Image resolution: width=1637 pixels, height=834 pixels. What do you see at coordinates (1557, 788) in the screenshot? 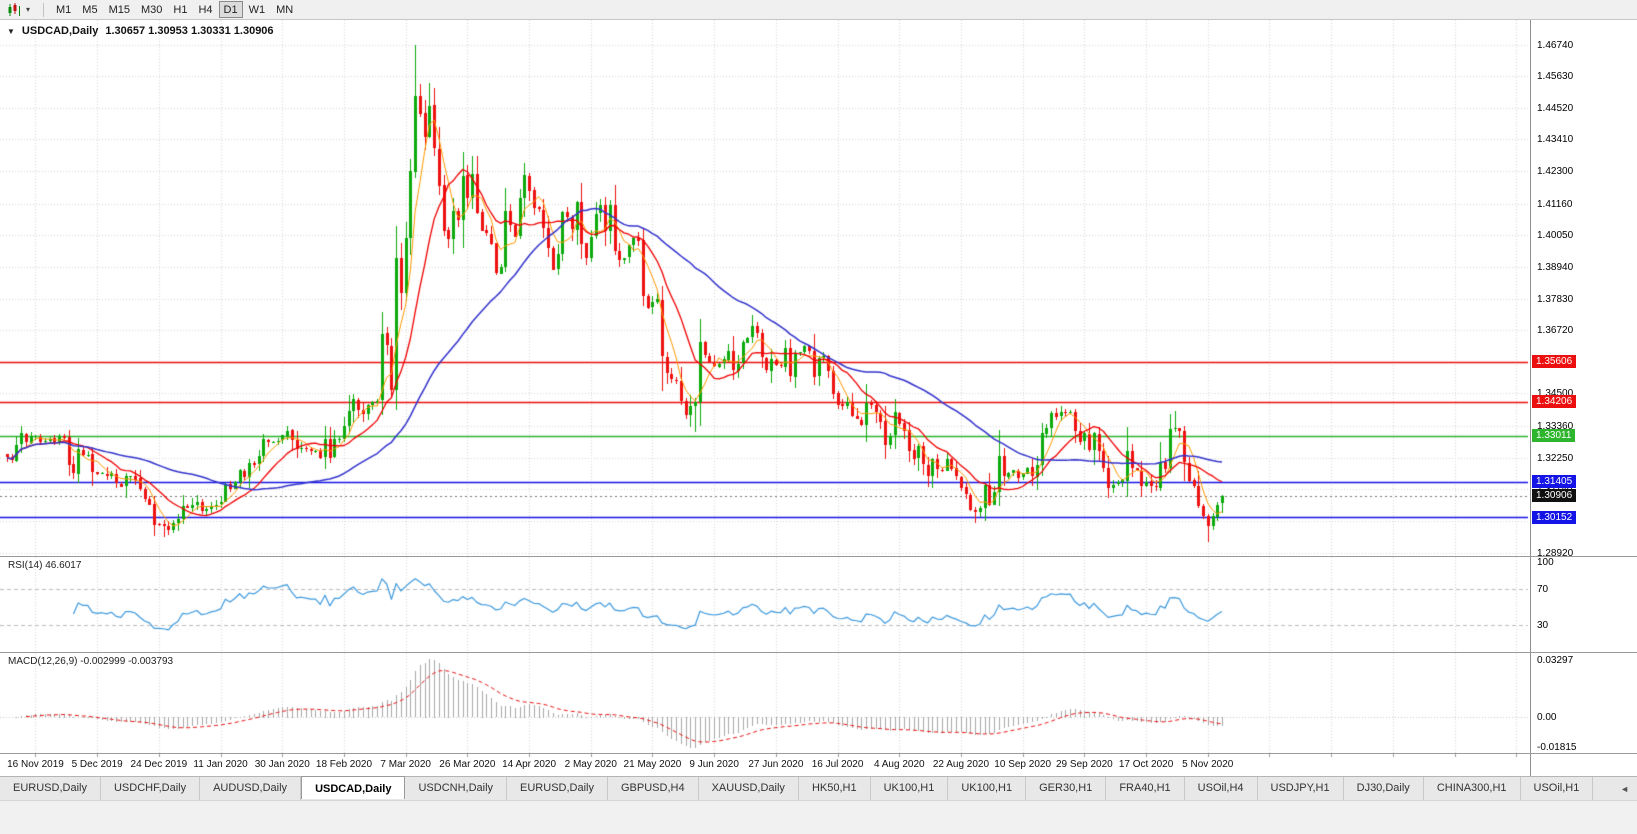
I see `chart-tab-usoil-h1: USOil,H1` at bounding box center [1557, 788].